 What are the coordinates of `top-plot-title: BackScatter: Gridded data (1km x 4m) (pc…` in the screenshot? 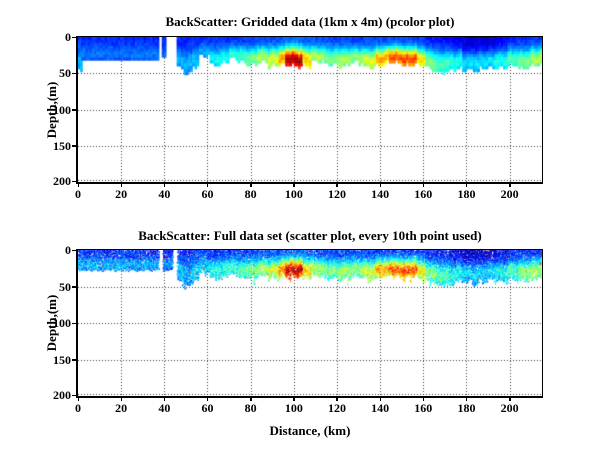 It's located at (310, 21).